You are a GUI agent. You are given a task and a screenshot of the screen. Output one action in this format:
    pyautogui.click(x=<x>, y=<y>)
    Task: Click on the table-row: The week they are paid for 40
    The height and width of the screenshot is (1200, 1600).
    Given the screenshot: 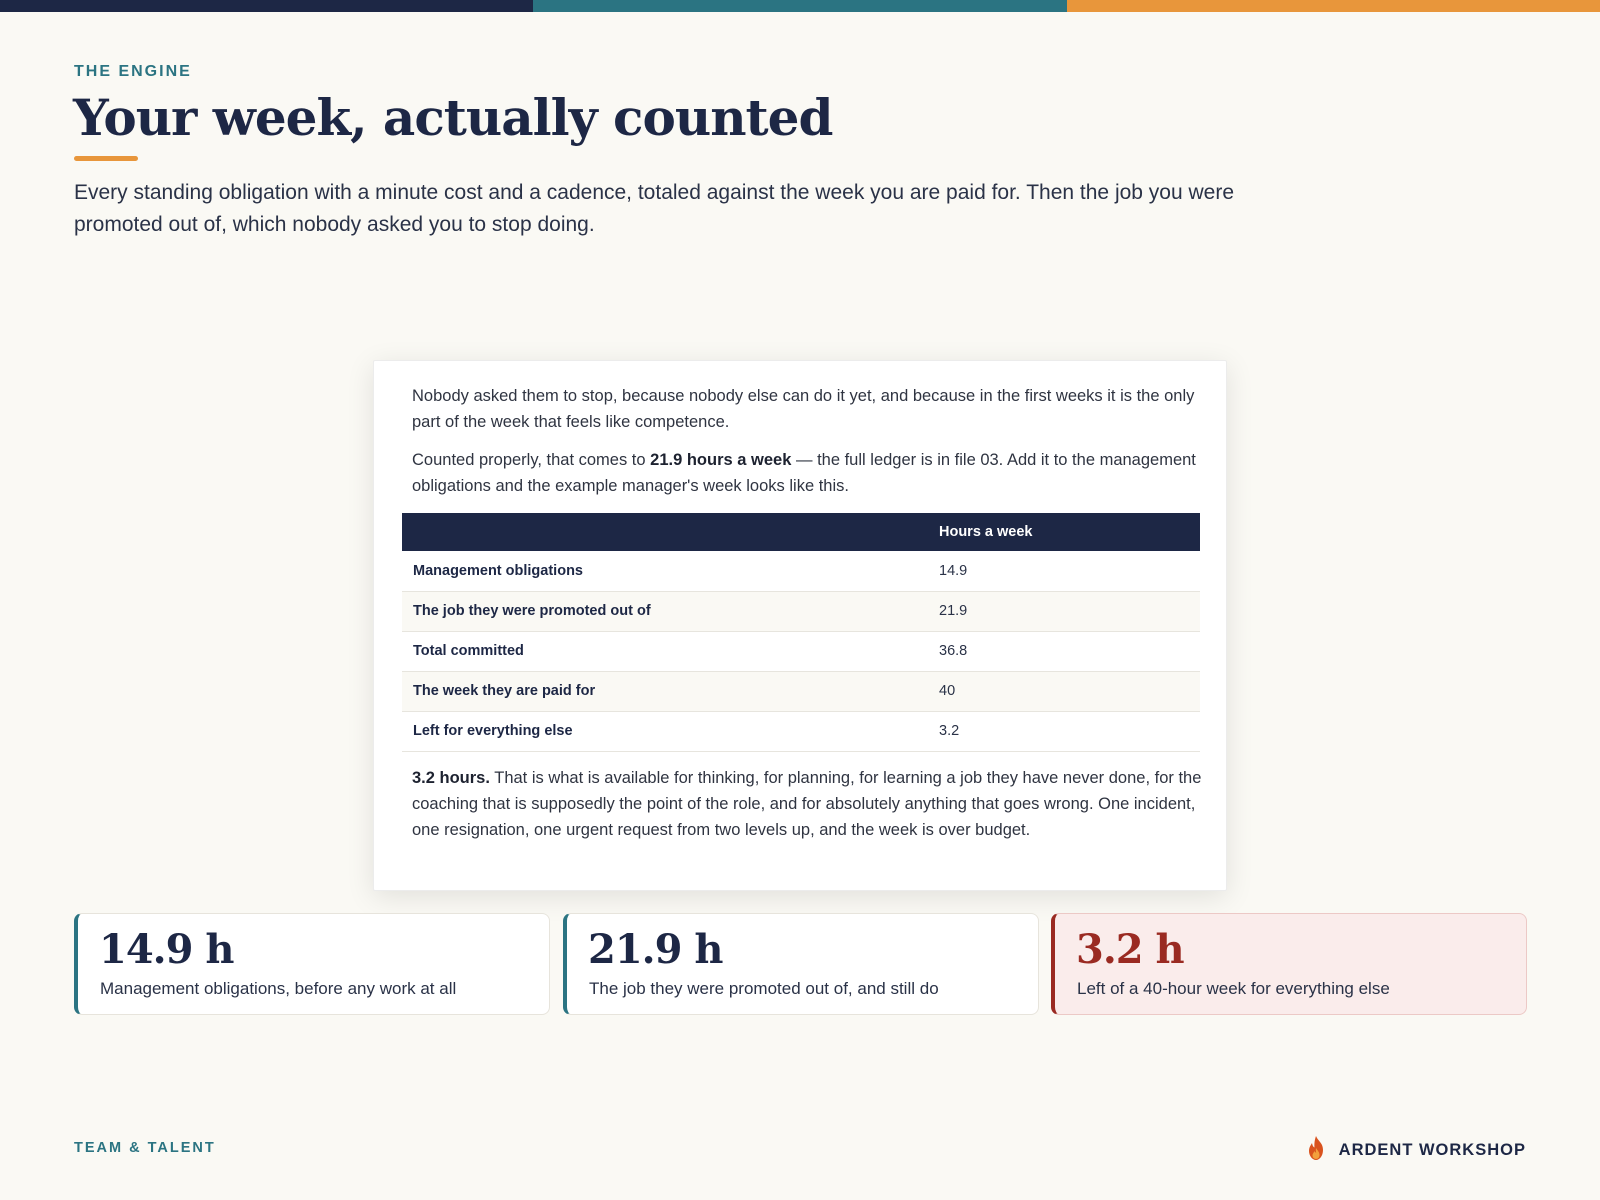 What is the action you would take?
    pyautogui.click(x=801, y=691)
    